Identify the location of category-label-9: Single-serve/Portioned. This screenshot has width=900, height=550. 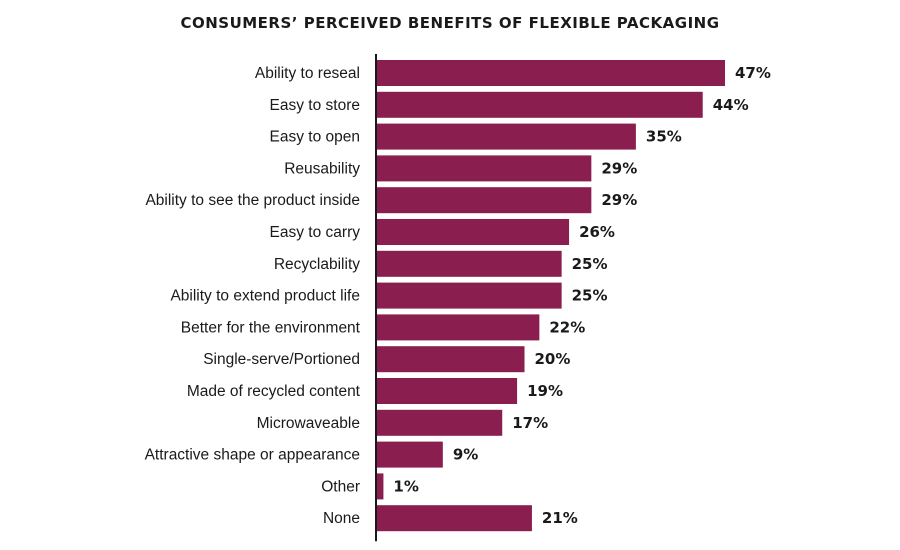
(281, 359).